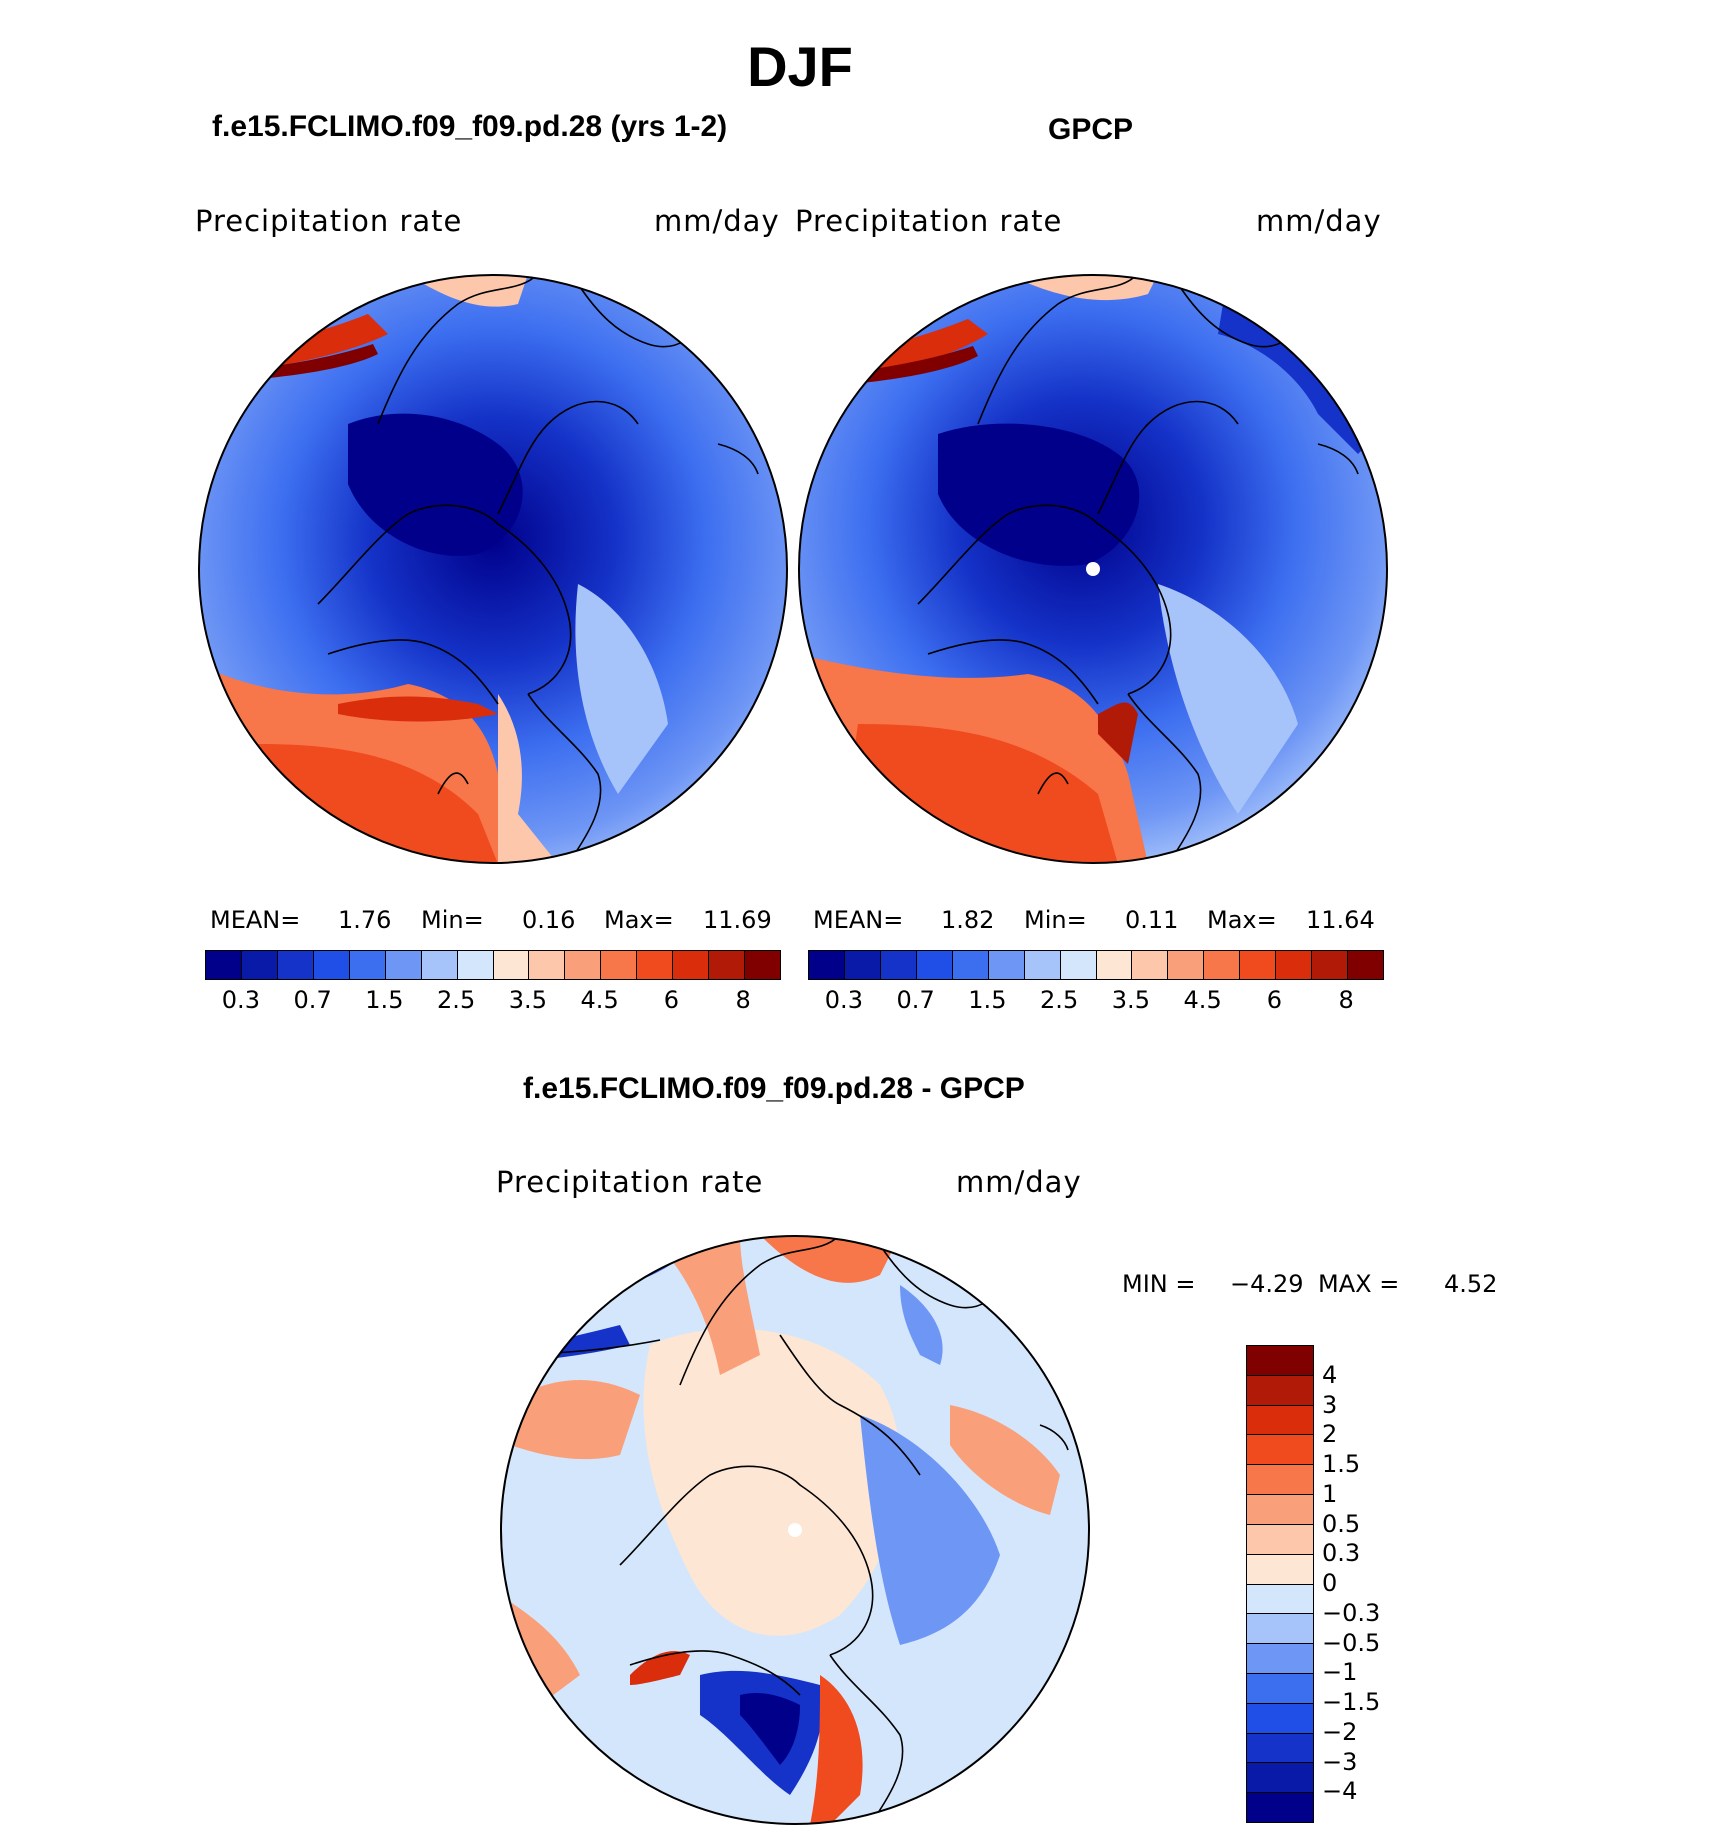 This screenshot has width=1710, height=1840. What do you see at coordinates (1055, 920) in the screenshot?
I see `right-min-label: Min=` at bounding box center [1055, 920].